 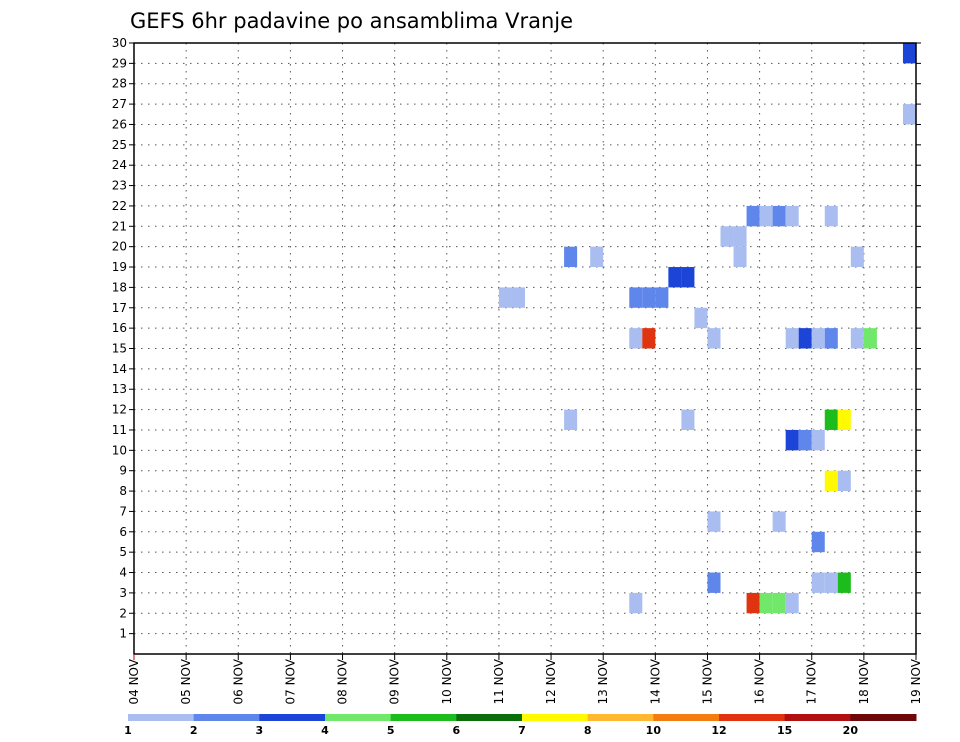 I want to click on y-tick-label: 17, so click(x=119, y=308).